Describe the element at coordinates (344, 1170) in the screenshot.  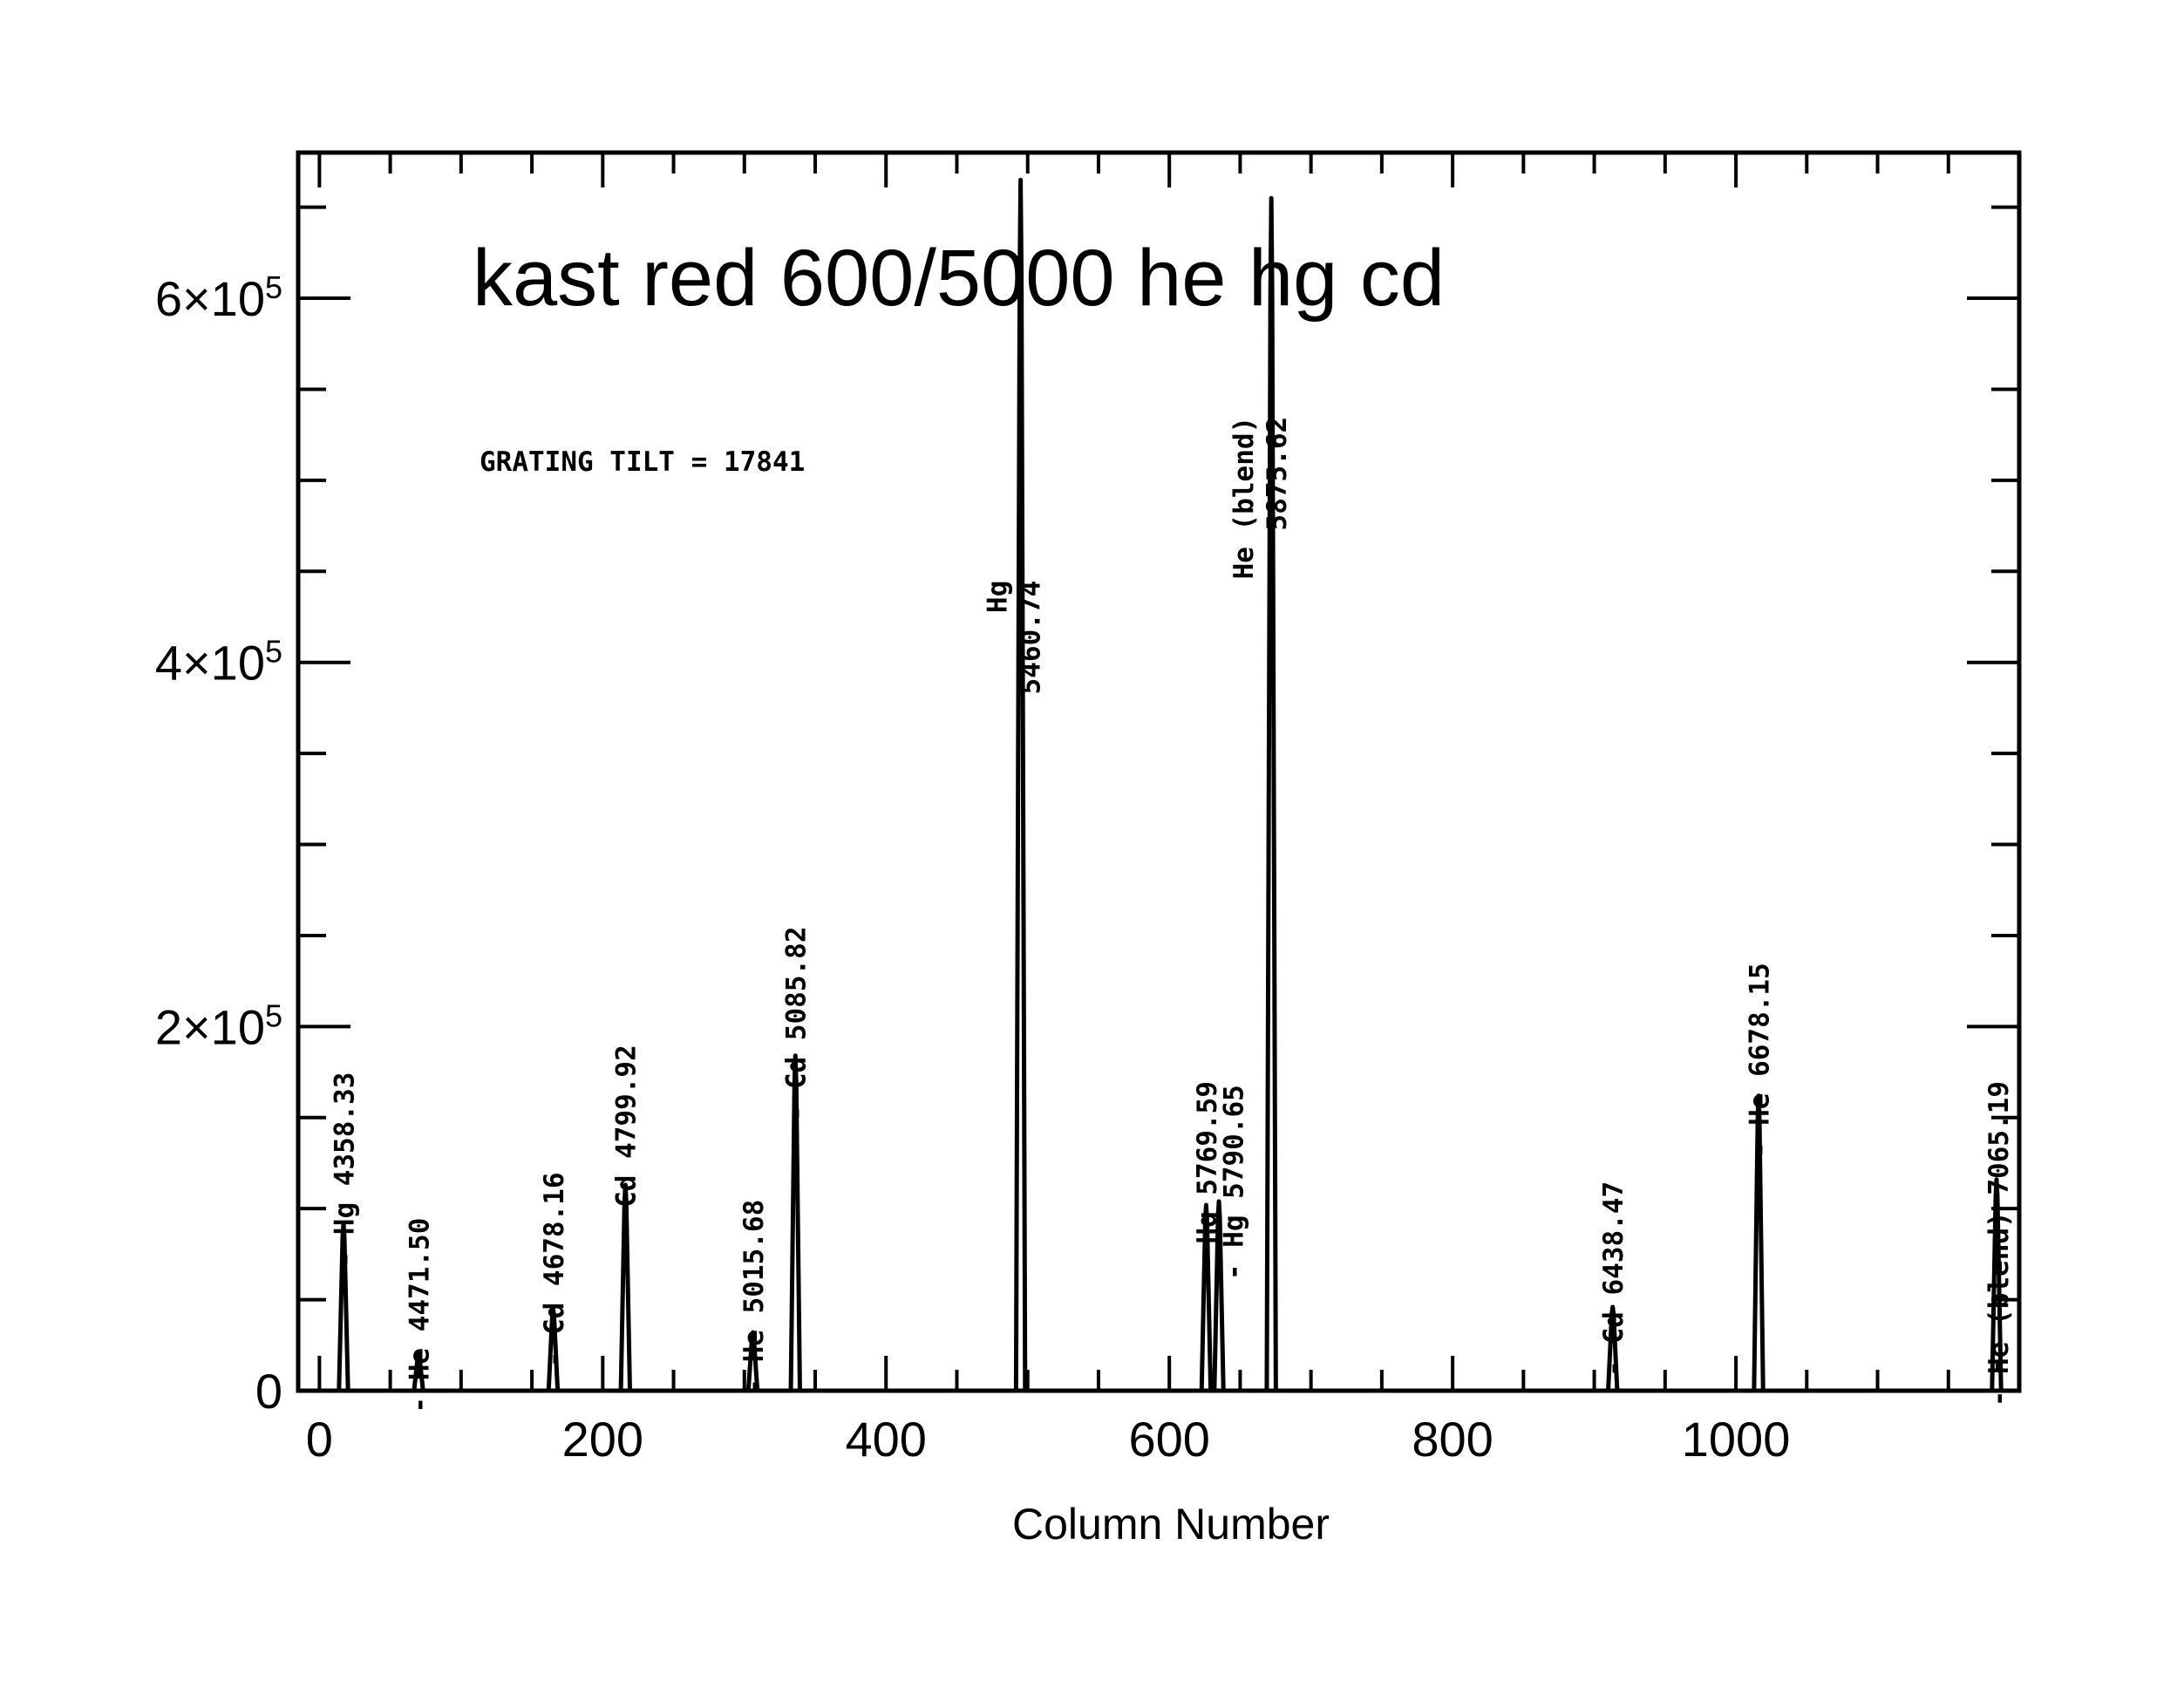
I see `line-label: - Hg 4358.33` at that location.